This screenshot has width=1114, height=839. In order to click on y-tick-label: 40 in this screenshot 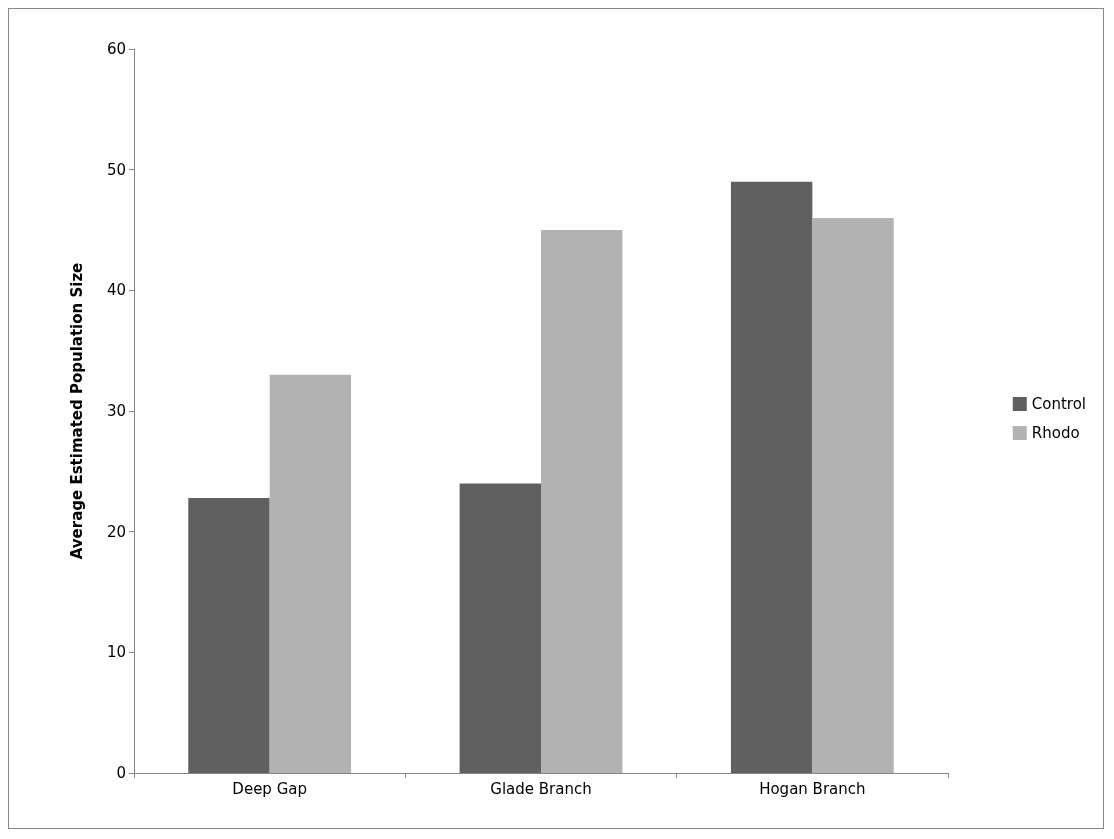, I will do `click(116, 290)`.